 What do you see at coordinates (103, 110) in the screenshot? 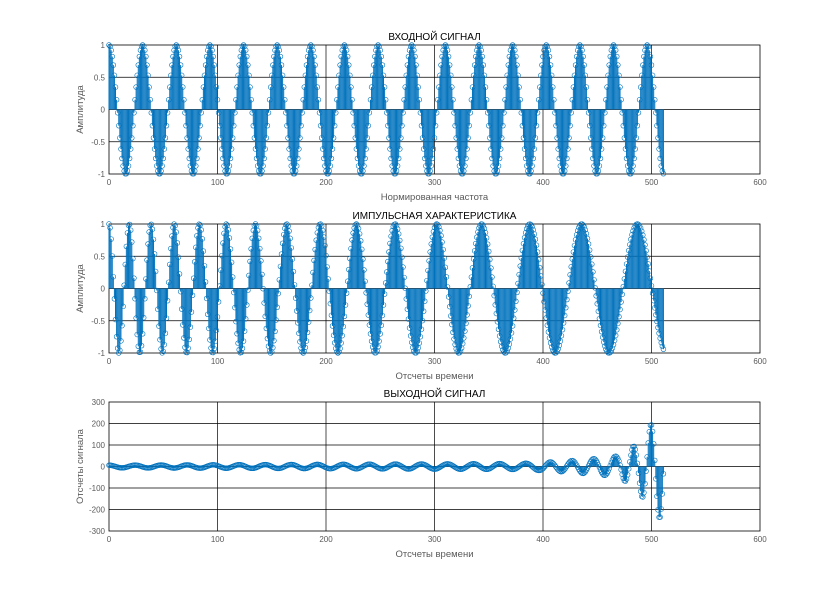
I see `y-tick-label: 0` at bounding box center [103, 110].